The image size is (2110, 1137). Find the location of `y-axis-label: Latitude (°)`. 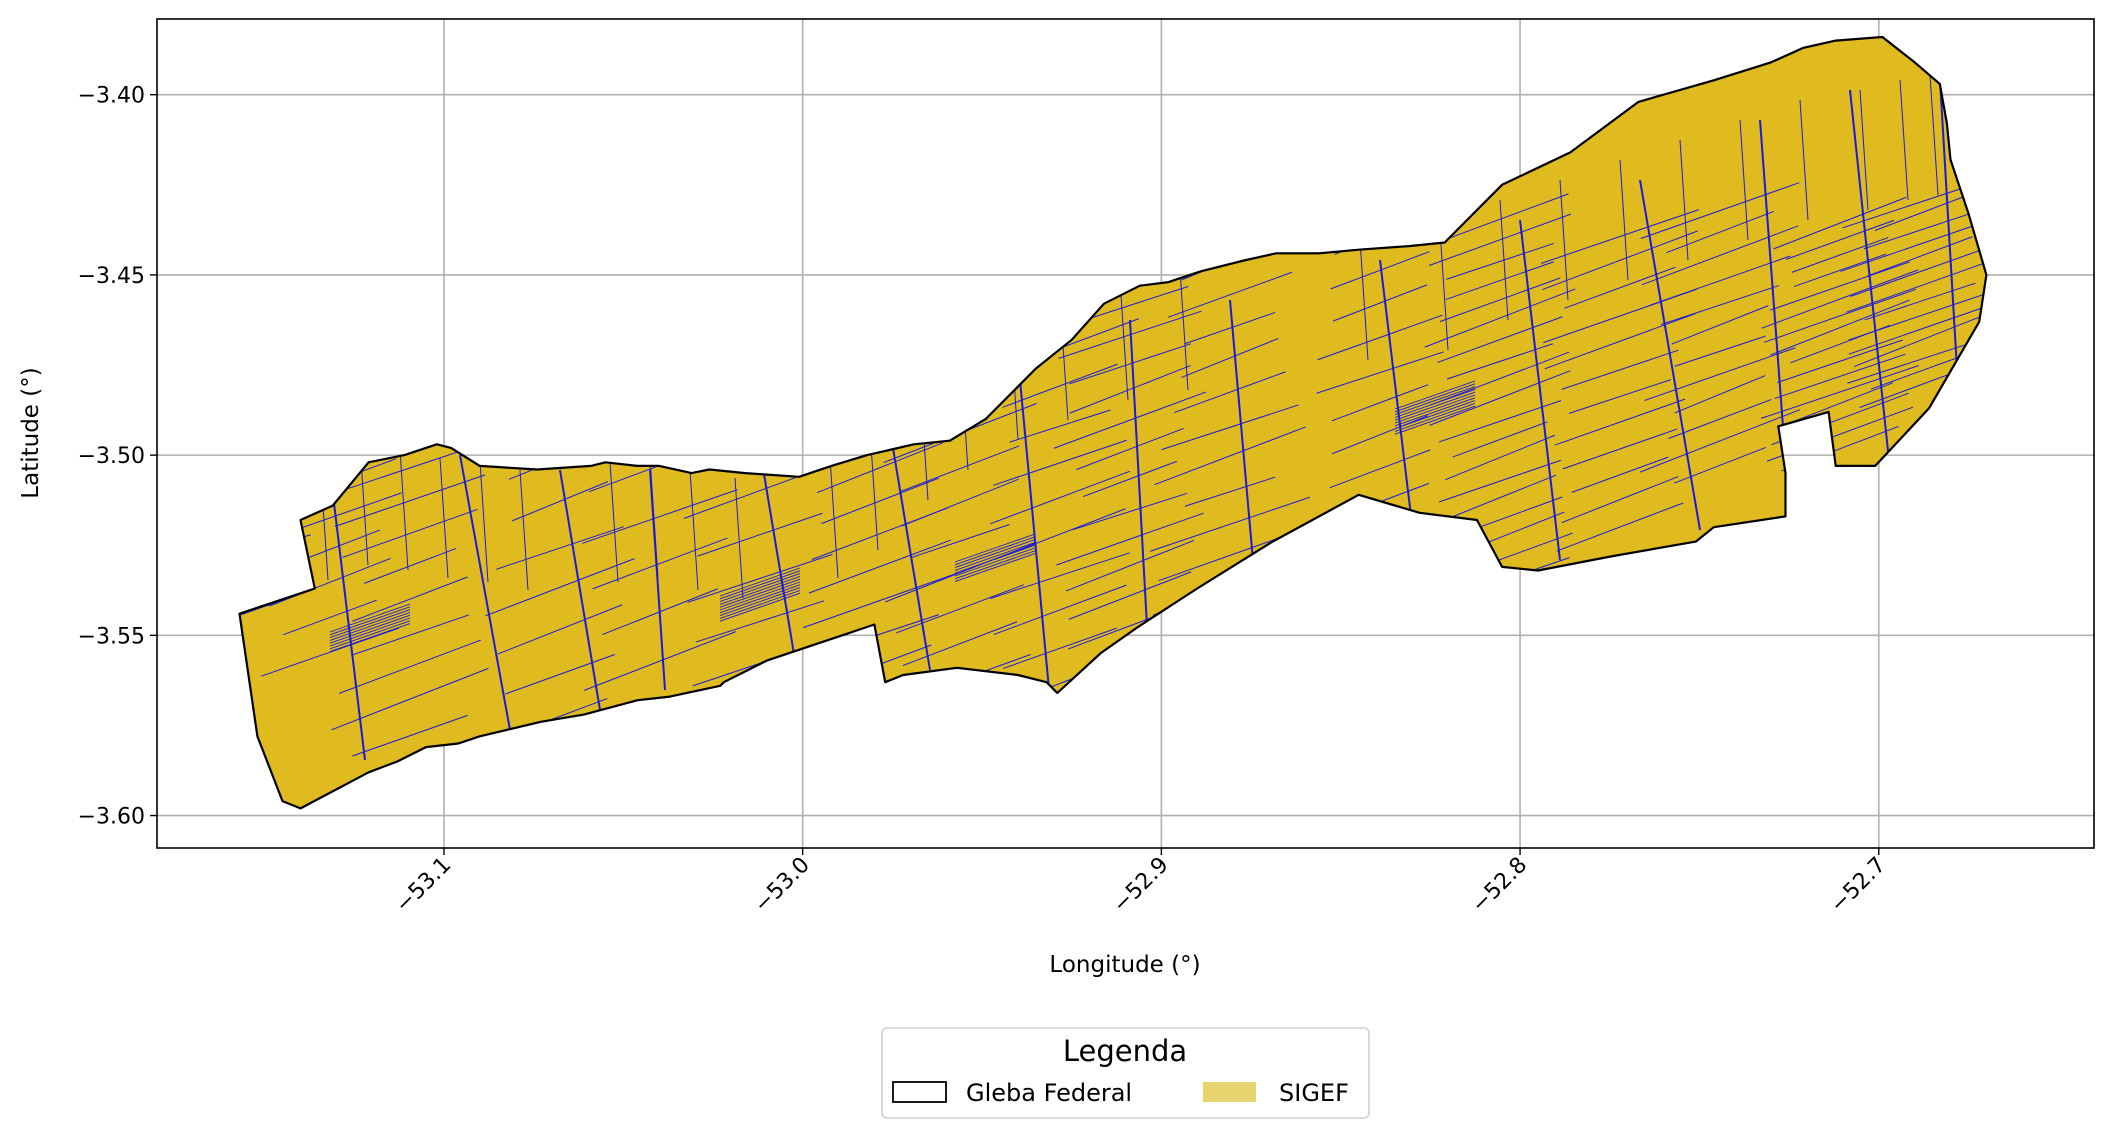

y-axis-label: Latitude (°) is located at coordinates (31, 432).